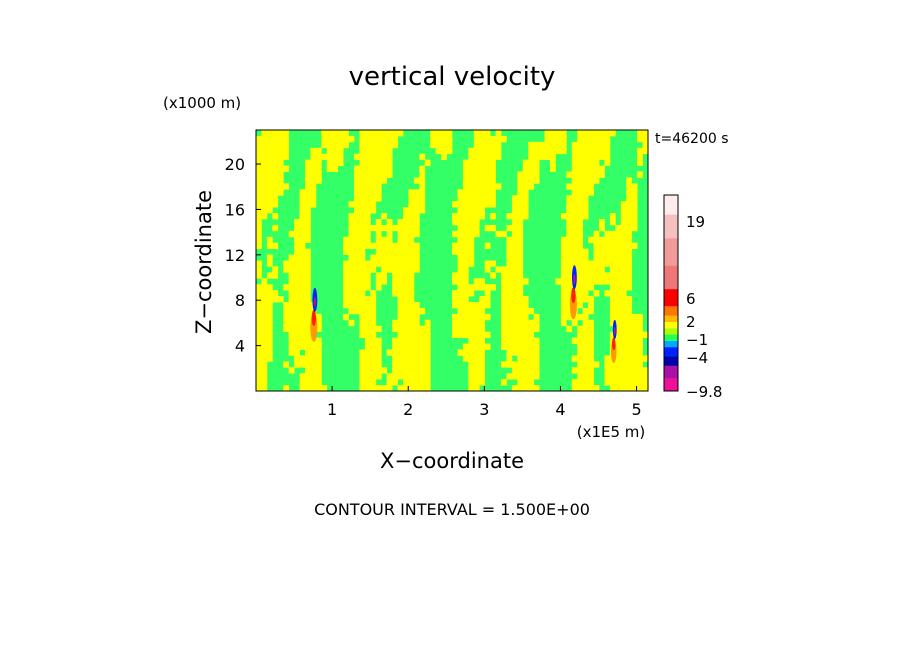  What do you see at coordinates (671, 352) in the screenshot?
I see `colorbar-cell` at bounding box center [671, 352].